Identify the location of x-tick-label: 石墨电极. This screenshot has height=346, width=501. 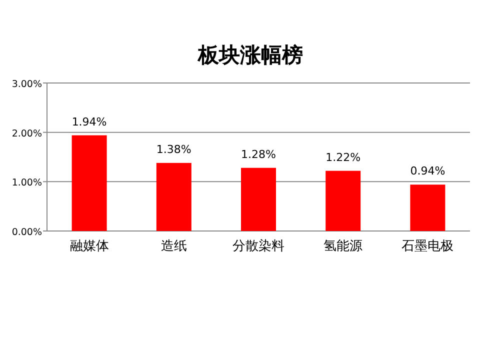
(428, 246).